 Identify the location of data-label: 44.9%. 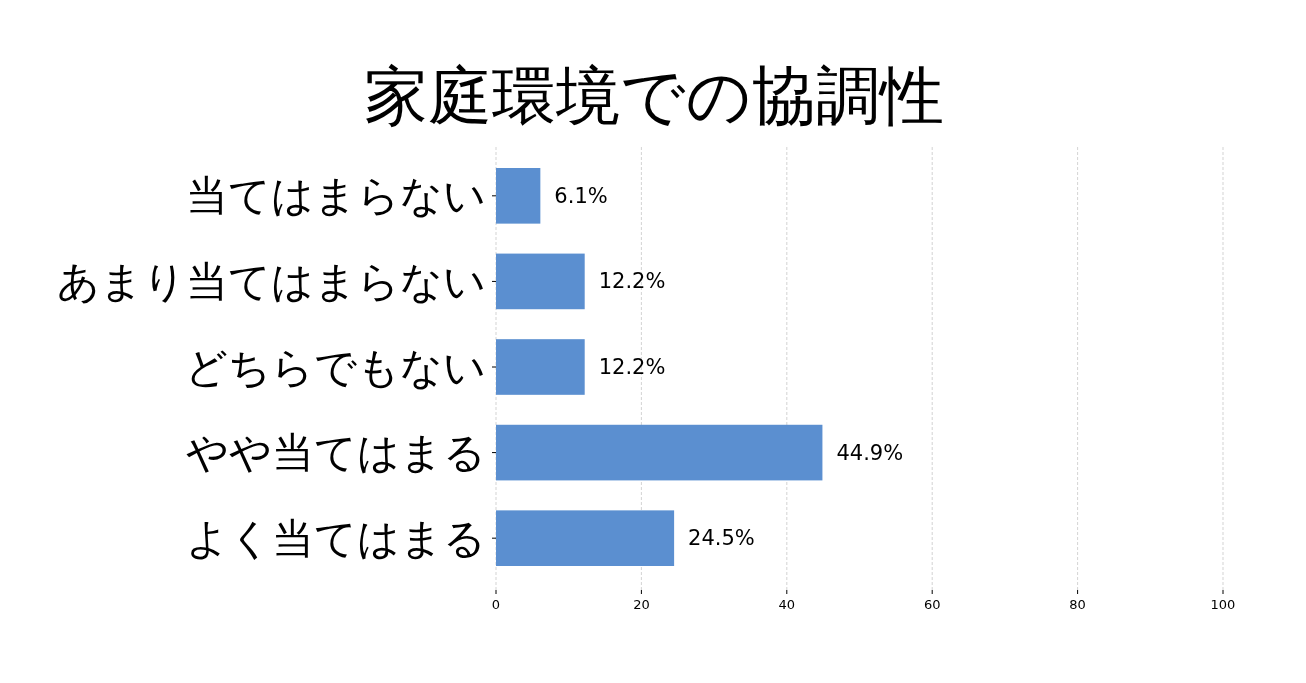
(870, 452).